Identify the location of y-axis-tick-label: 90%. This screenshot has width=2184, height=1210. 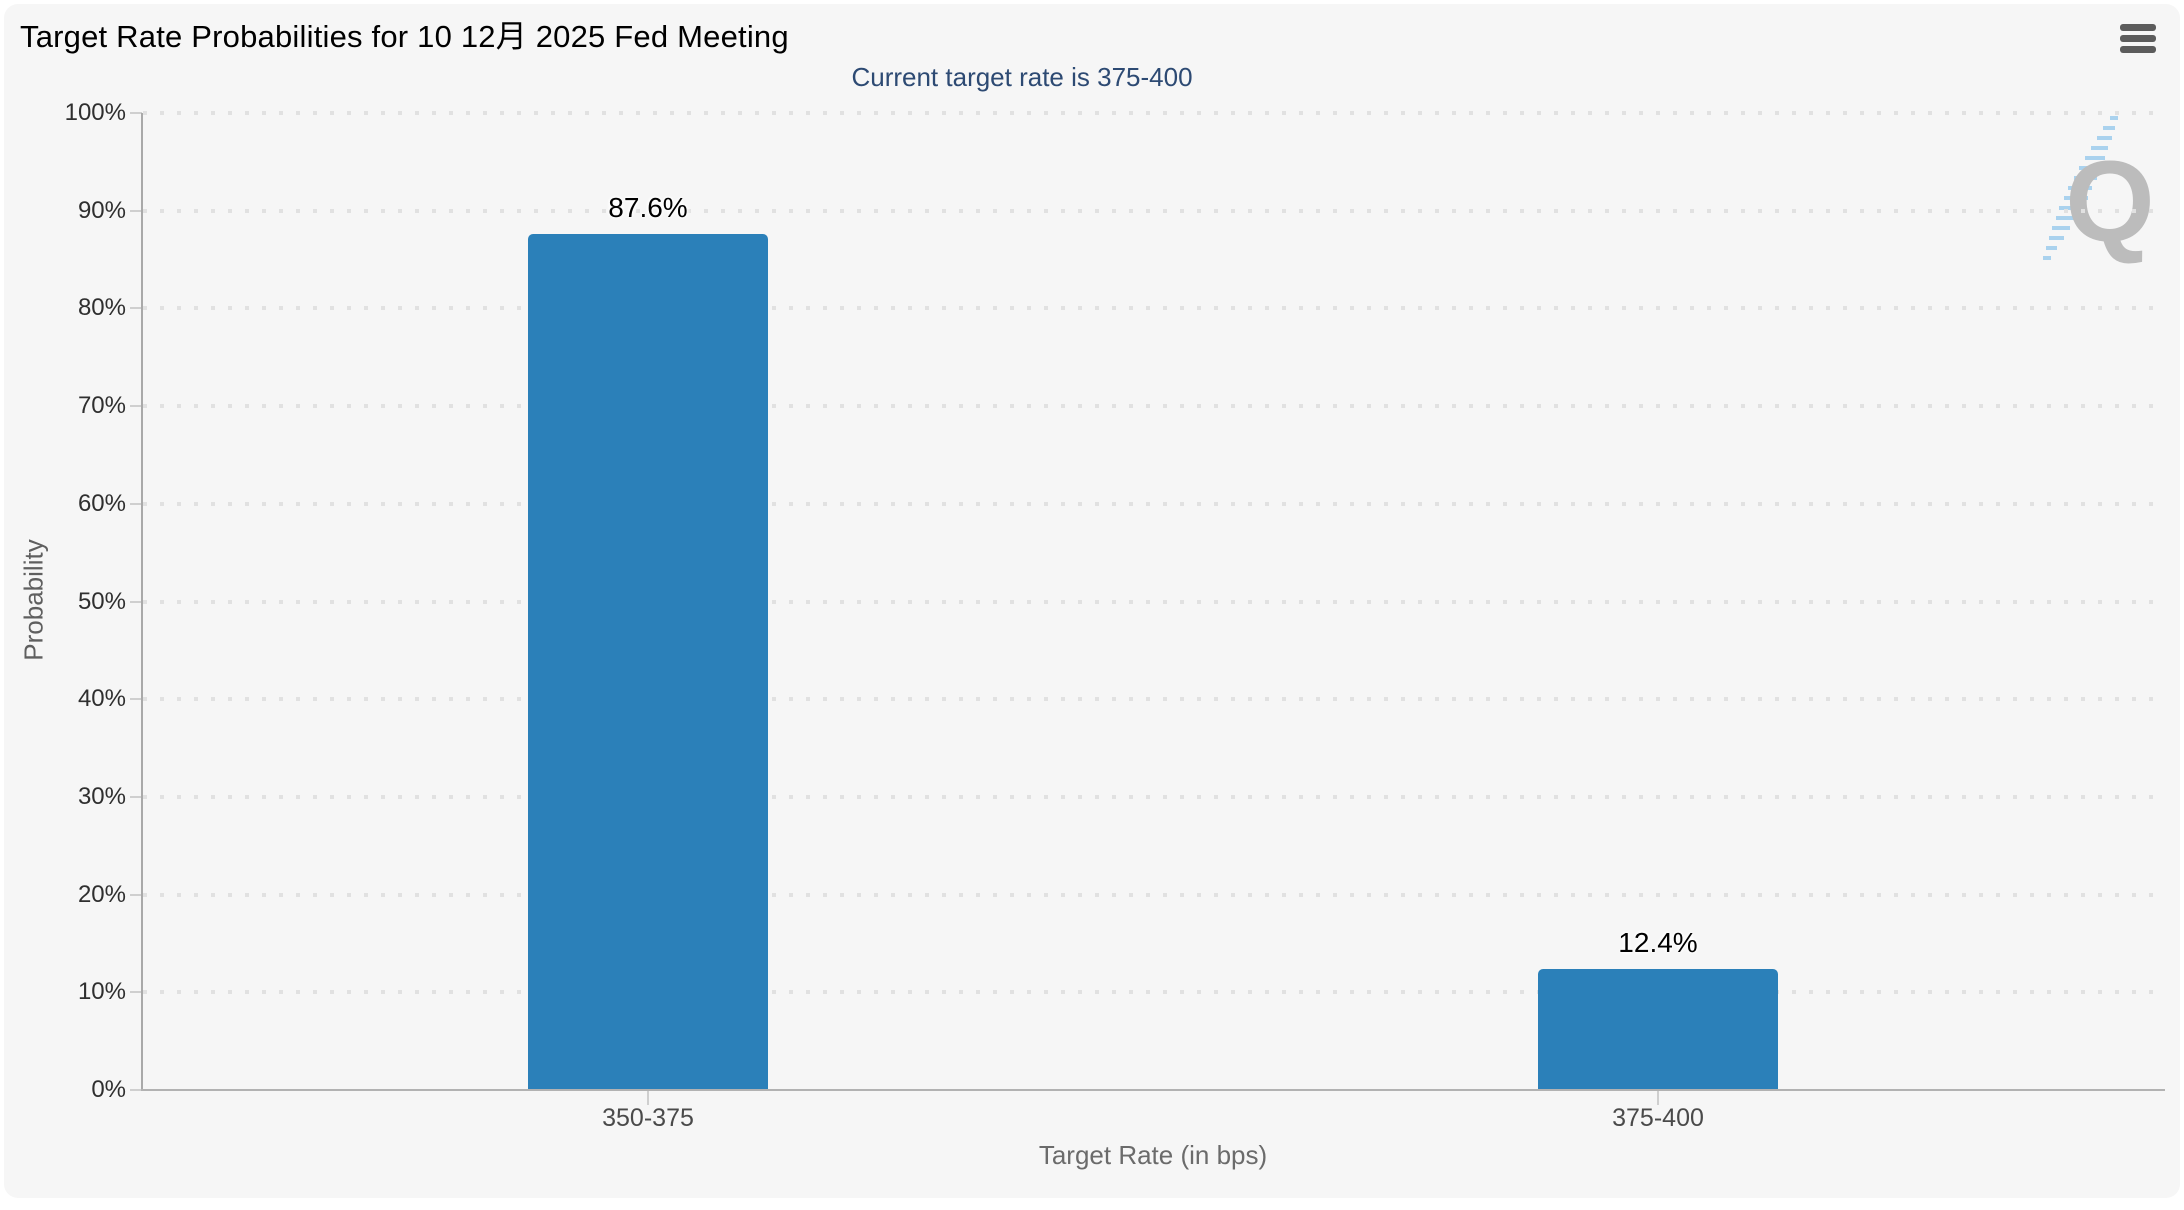
(101, 210).